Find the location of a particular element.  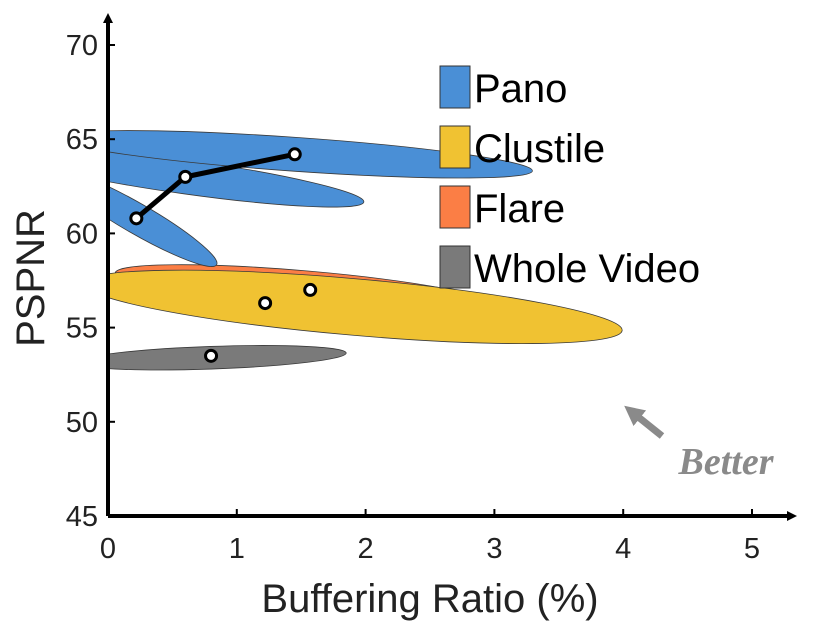

legend-label-whole-video: Whole Video is located at coordinates (587, 269).